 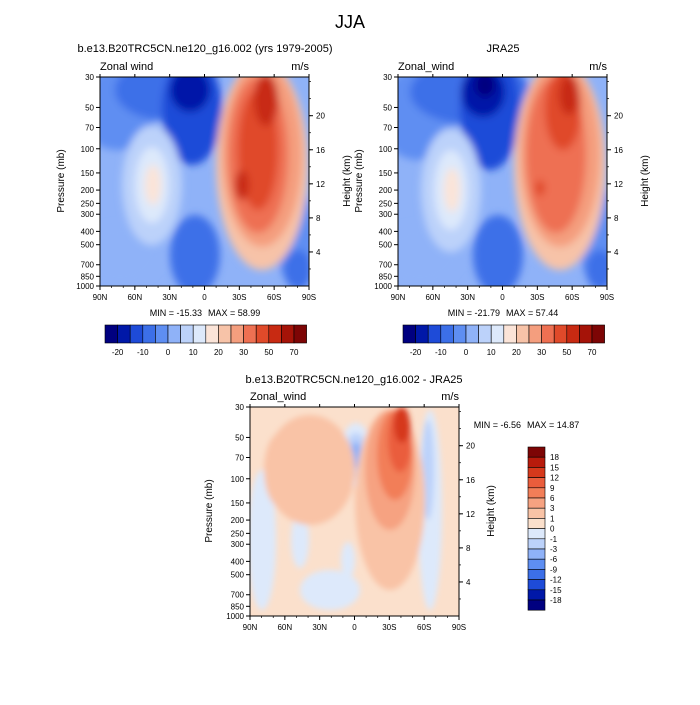 I want to click on y2-tick-label: 8, so click(x=318, y=218).